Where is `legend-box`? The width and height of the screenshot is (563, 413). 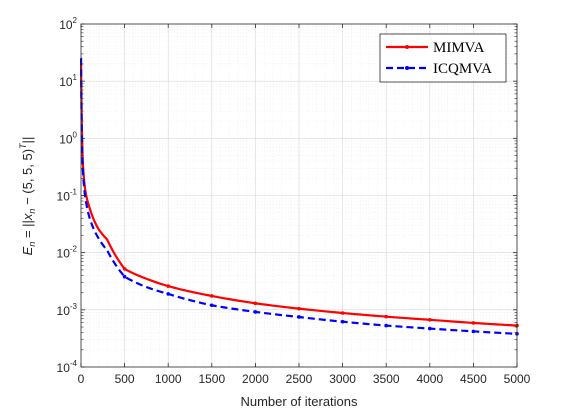 legend-box is located at coordinates (443, 58).